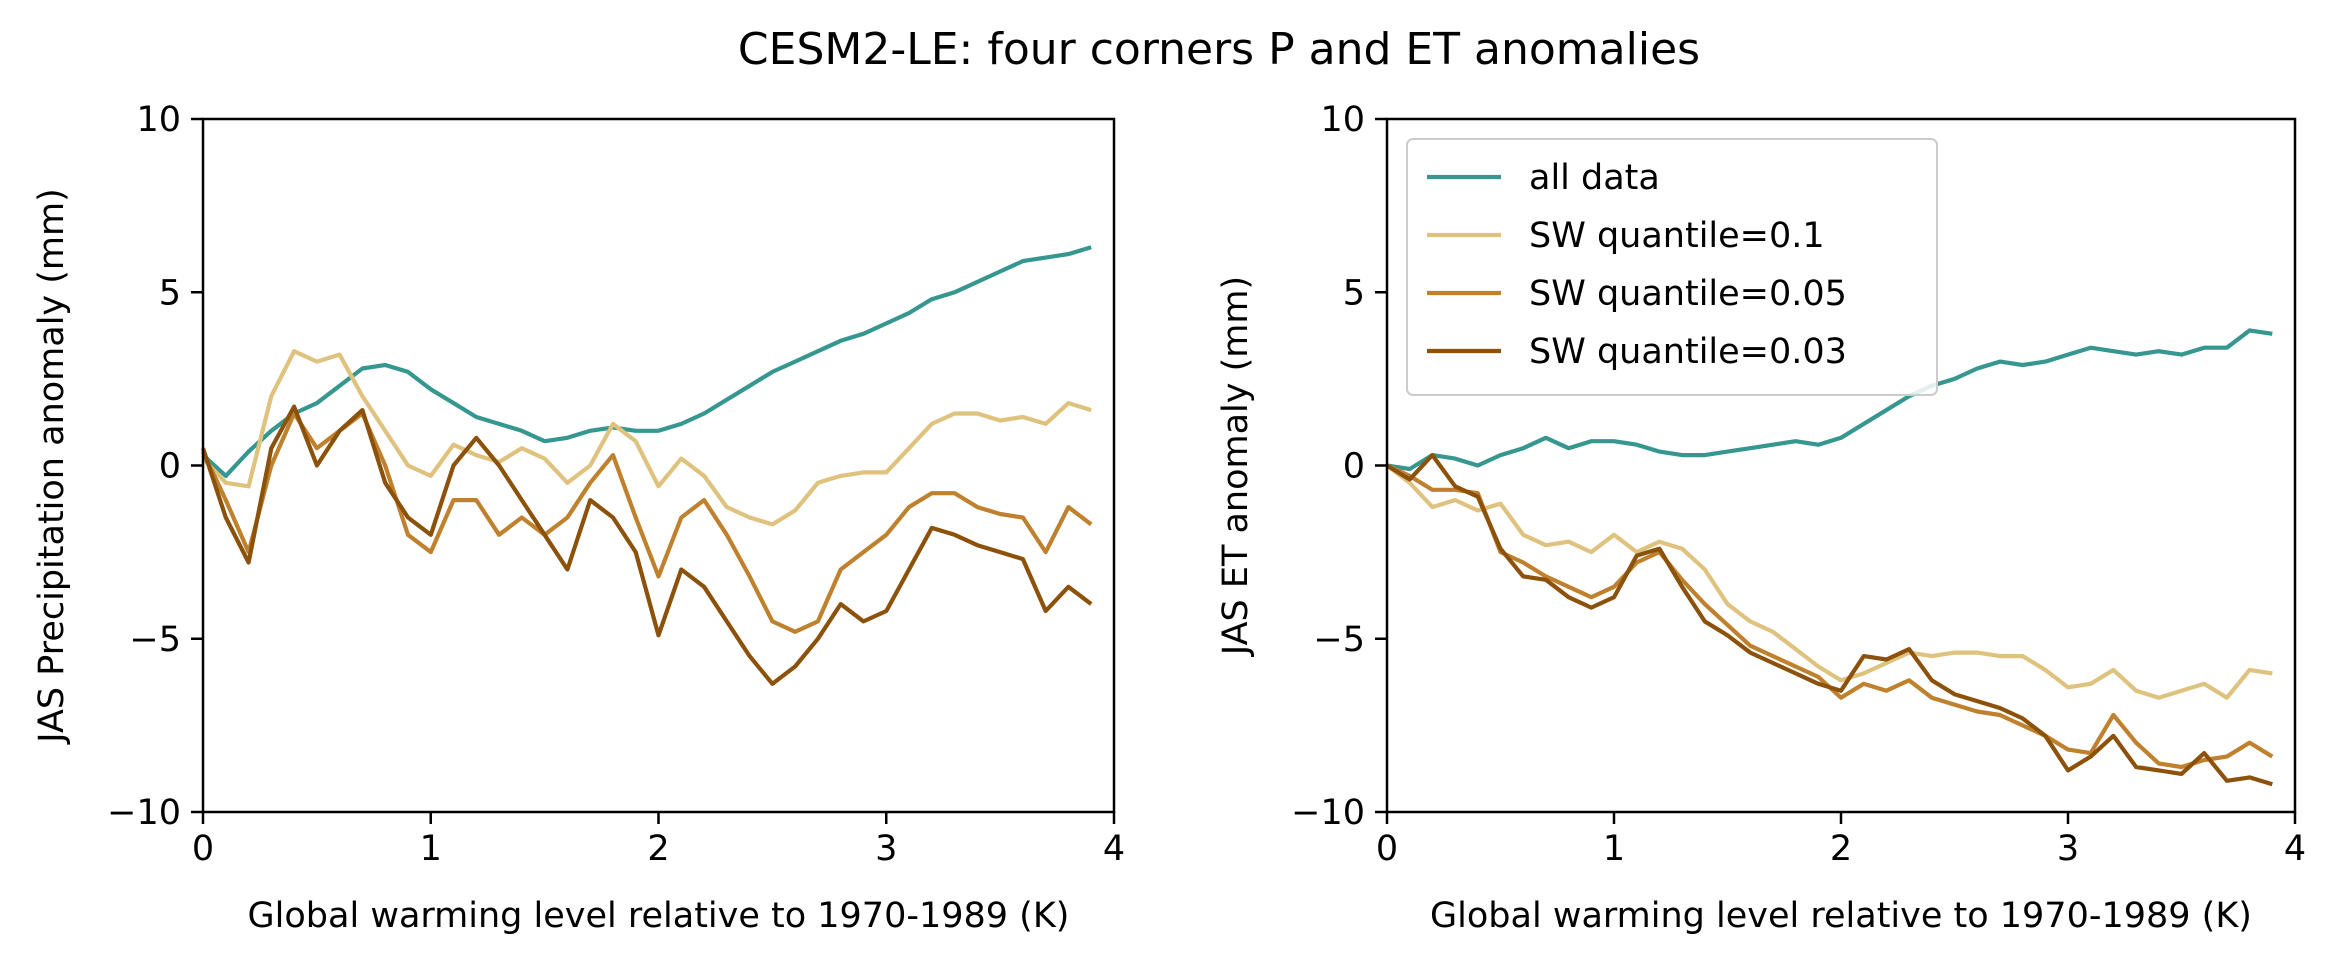  I want to click on precipitation-y-tick-label: −10, so click(144, 813).